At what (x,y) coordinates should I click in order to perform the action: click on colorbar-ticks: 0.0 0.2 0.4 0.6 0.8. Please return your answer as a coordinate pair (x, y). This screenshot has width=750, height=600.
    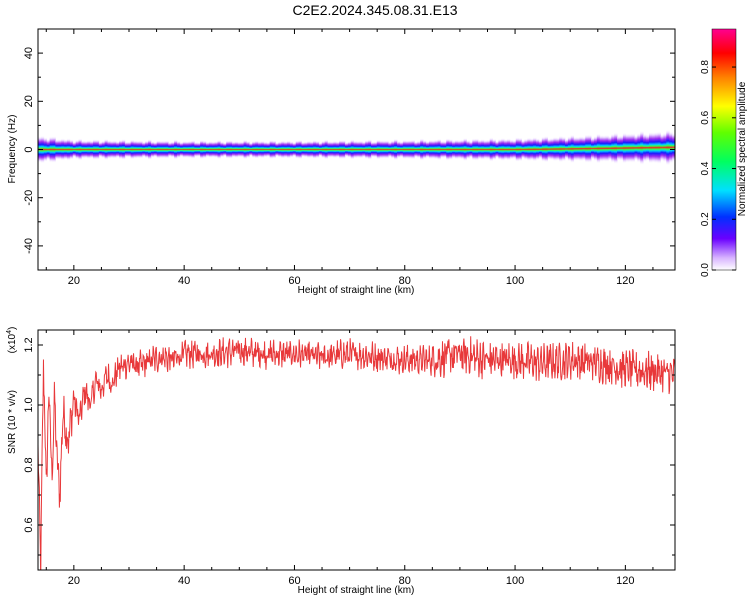
    Looking at the image, I should click on (718, 168).